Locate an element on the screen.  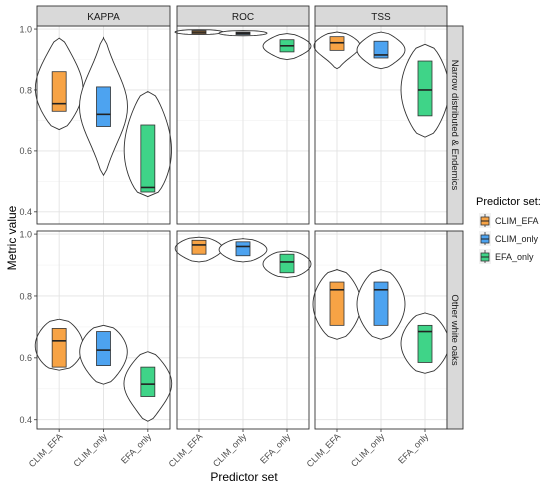
y-axis-title: Metric value is located at coordinates (12, 237).